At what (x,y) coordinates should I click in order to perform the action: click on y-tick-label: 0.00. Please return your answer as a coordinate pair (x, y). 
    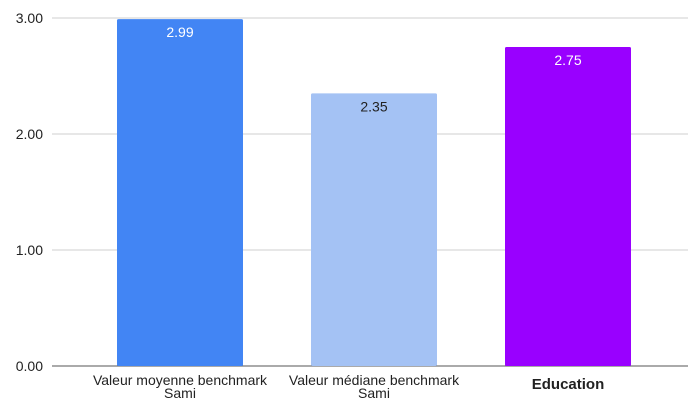
    Looking at the image, I should click on (29, 366).